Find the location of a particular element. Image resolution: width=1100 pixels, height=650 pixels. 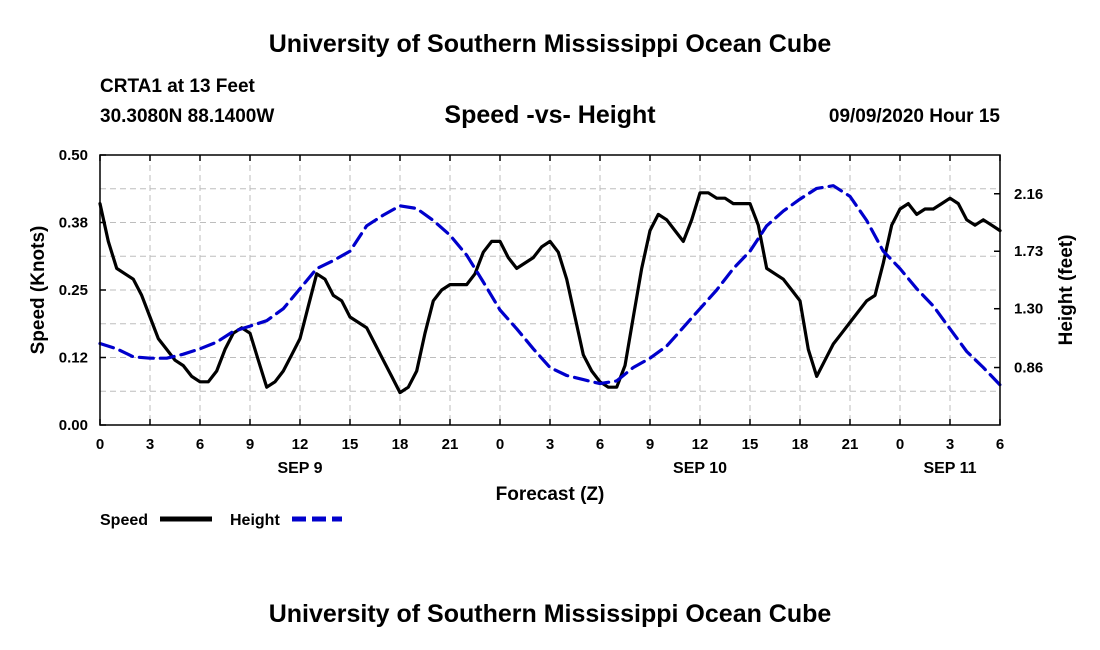

coordinates-label: 30.3080N 88.1400W is located at coordinates (187, 116).